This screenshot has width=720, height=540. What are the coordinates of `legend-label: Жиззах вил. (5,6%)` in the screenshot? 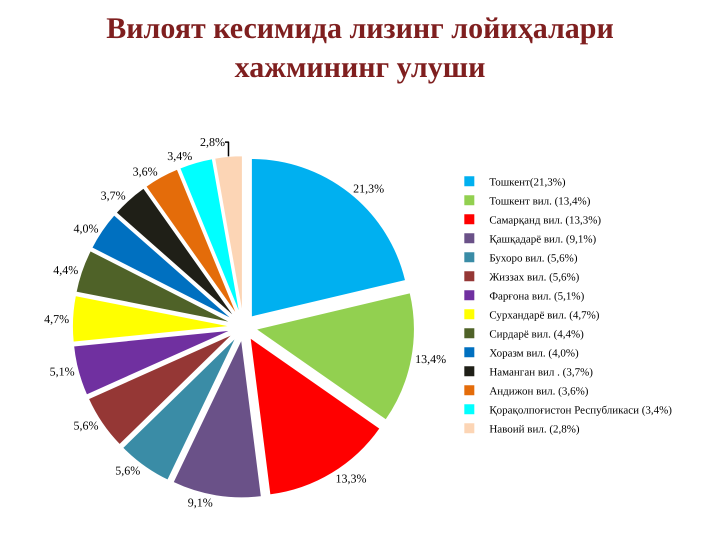 It's located at (534, 278).